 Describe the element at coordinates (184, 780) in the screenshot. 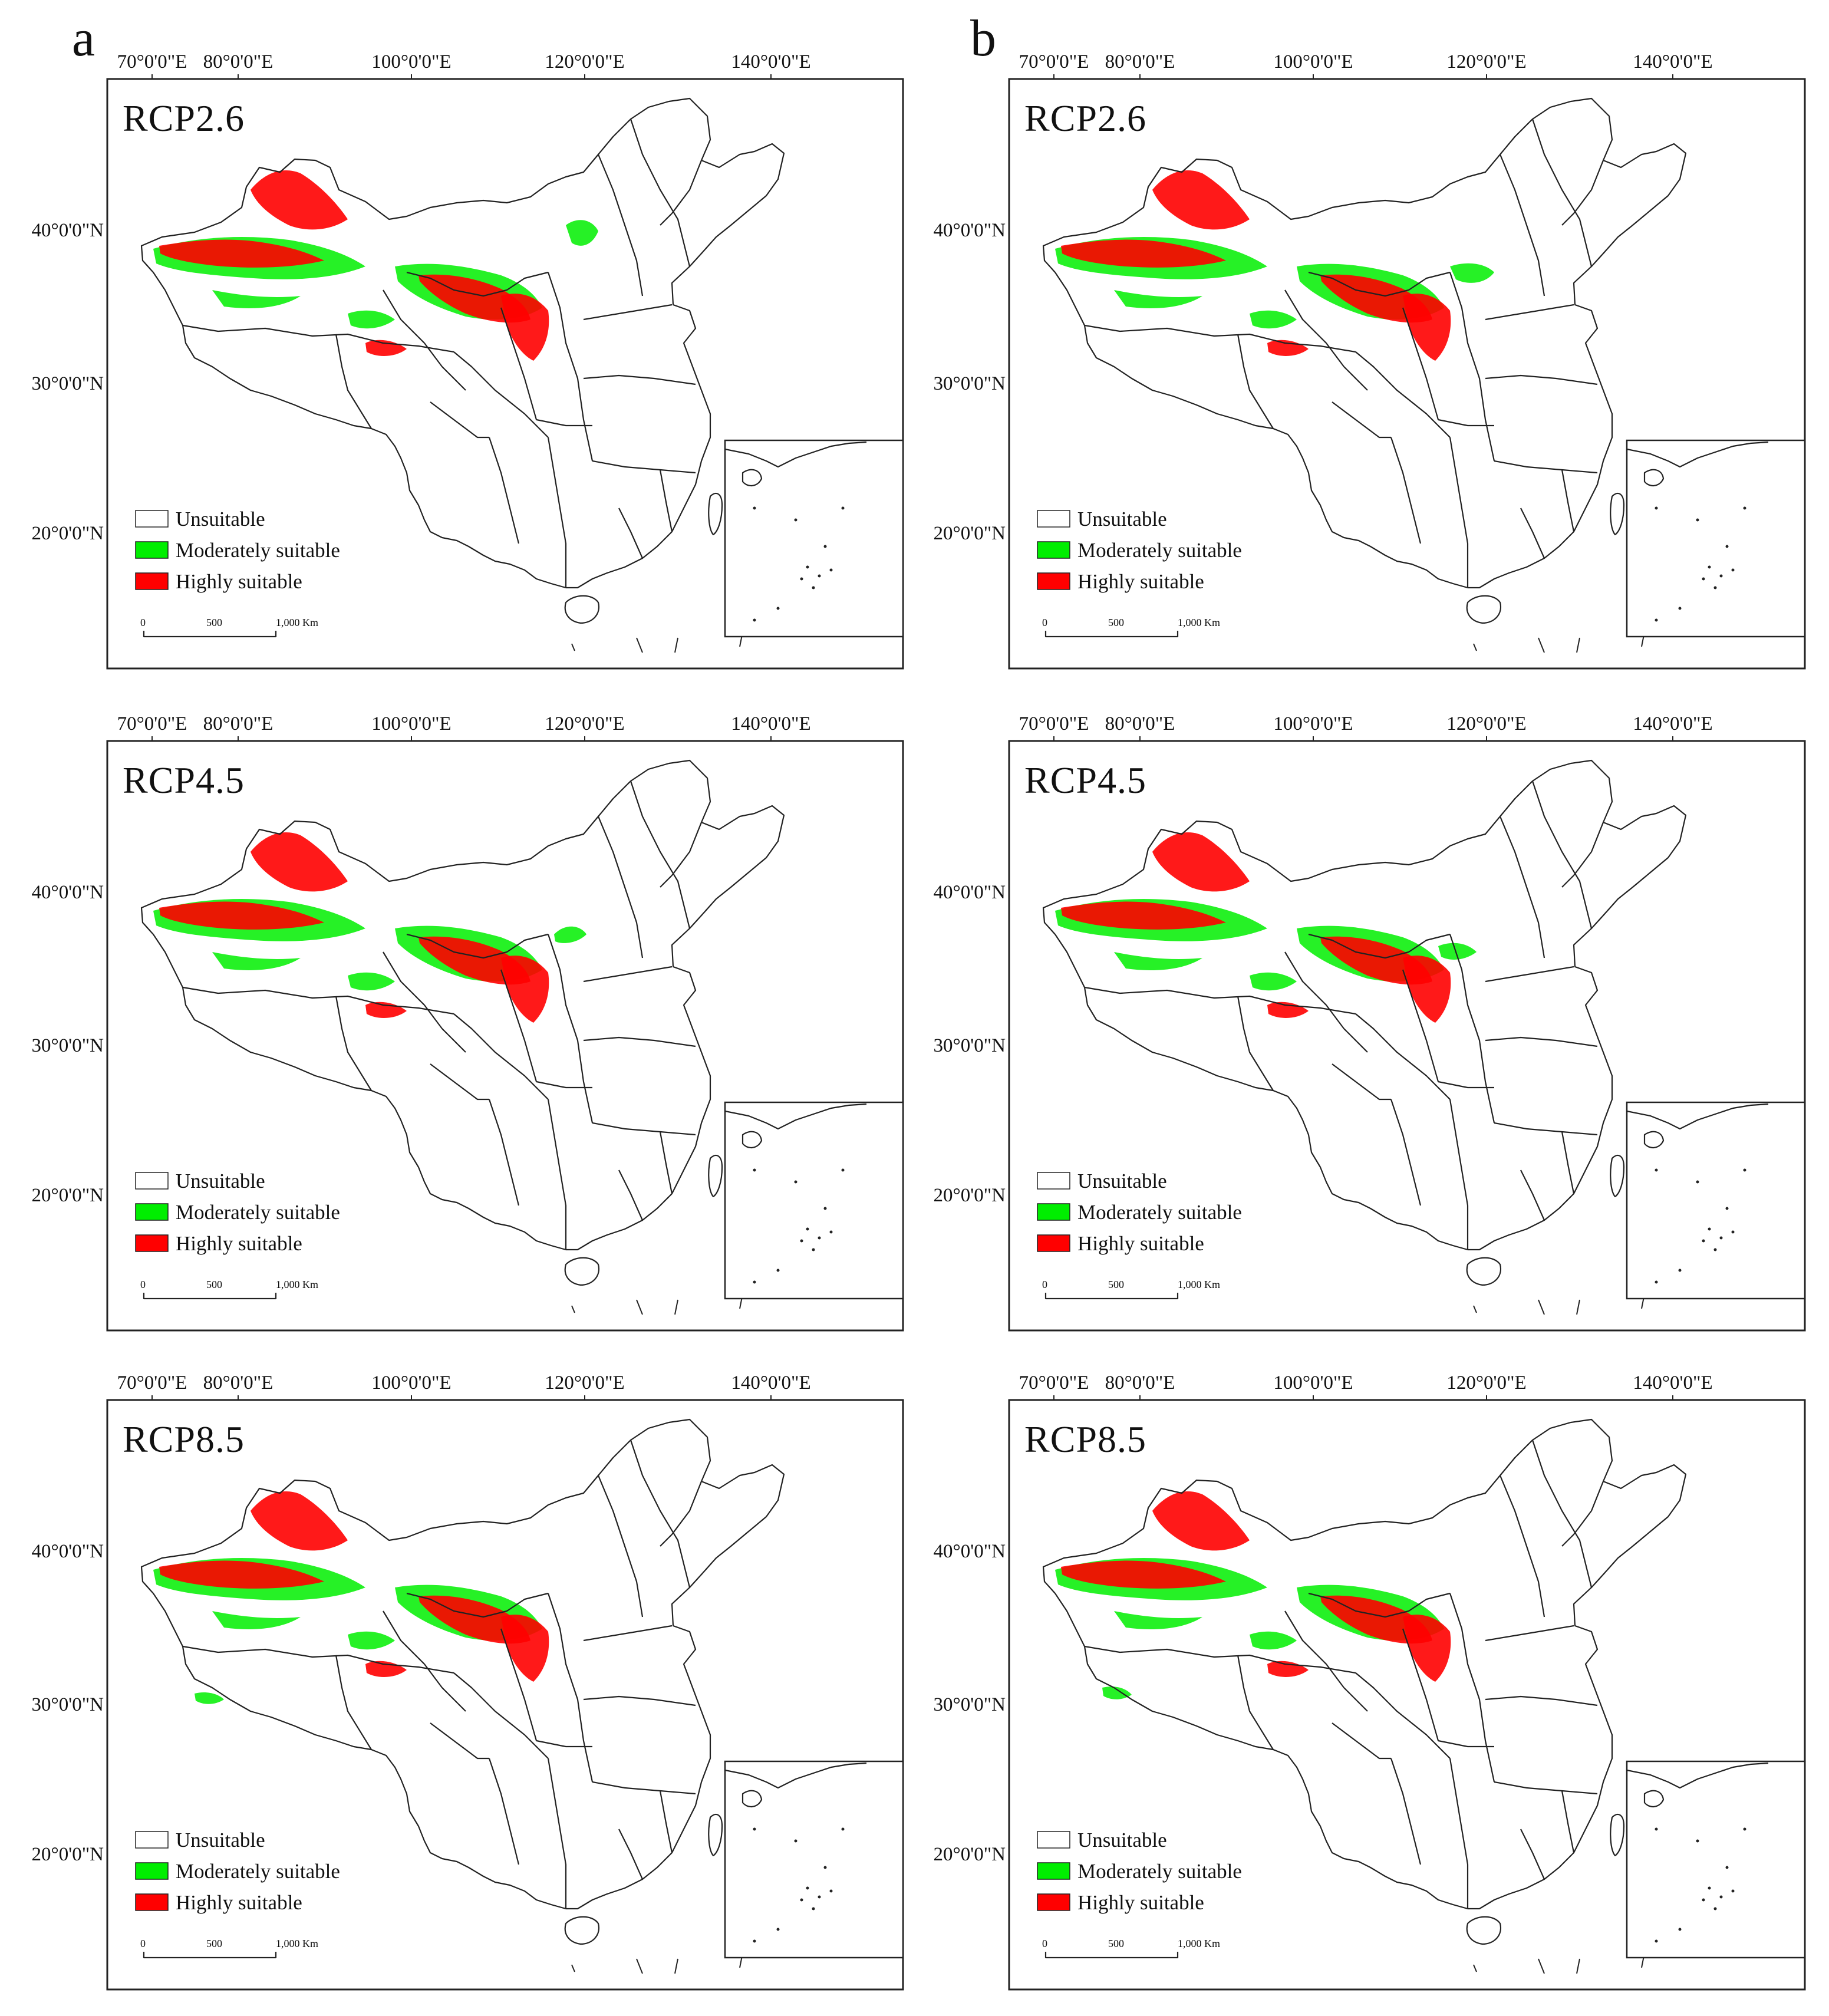

I see `scenario-title: RCP4.5` at that location.